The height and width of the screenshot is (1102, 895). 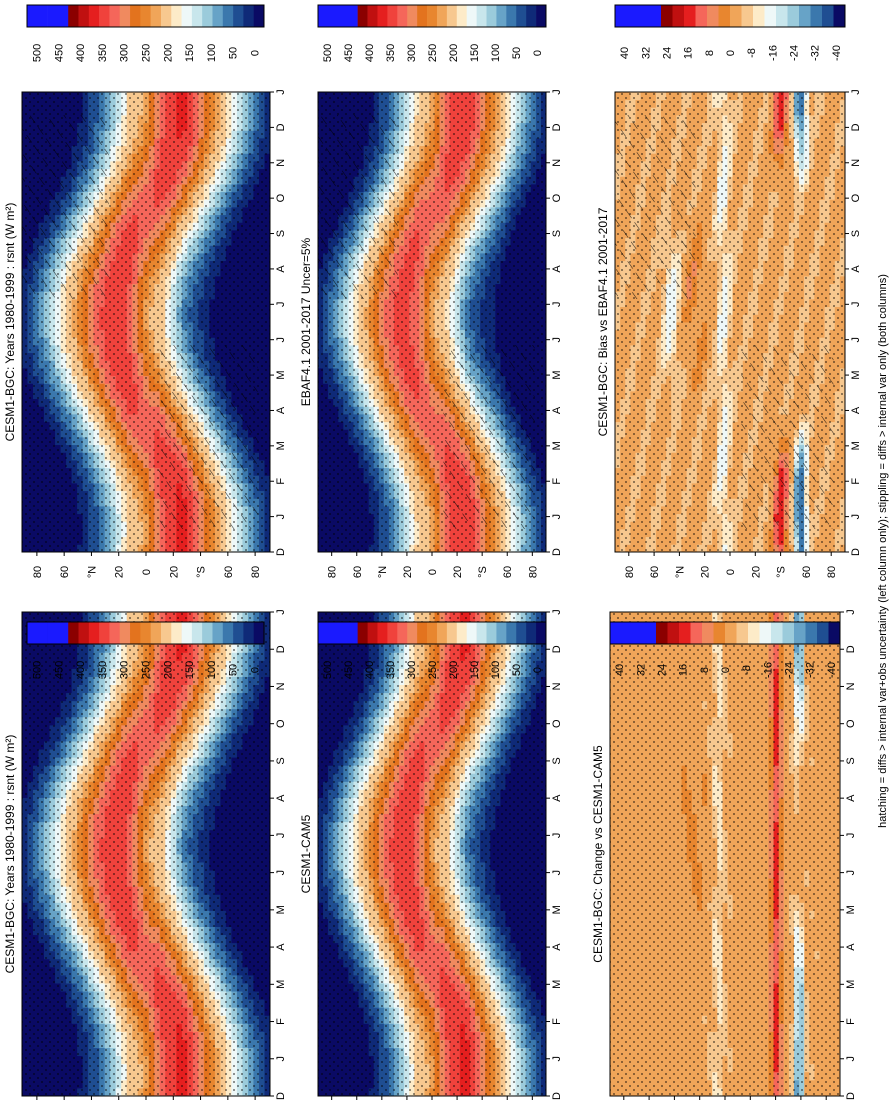 I want to click on colorbar: 500 450 400 350 300 250 200 150 100 50 0, so click(x=145, y=33).